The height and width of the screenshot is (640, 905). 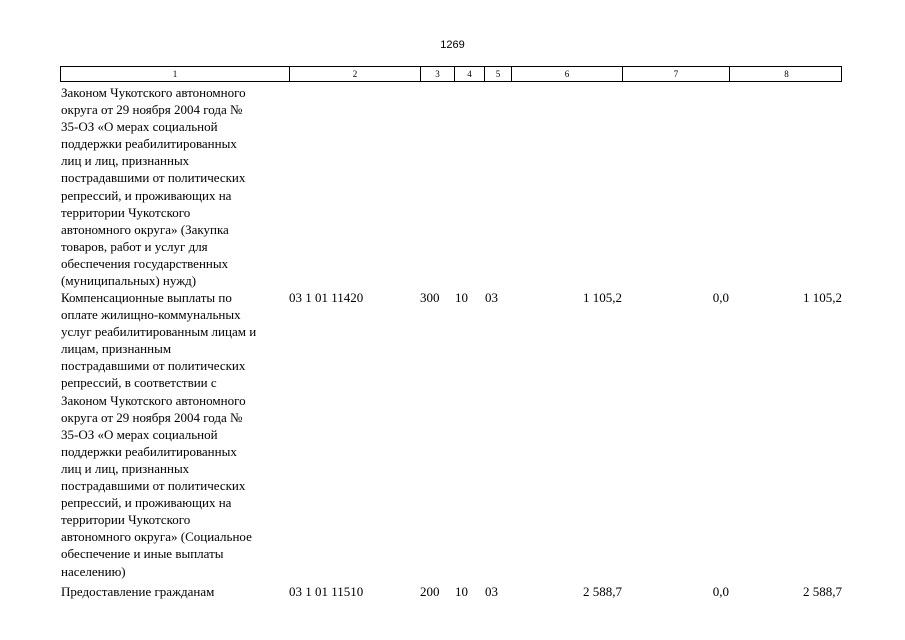 What do you see at coordinates (430, 591) in the screenshot?
I see `expense-type: 200` at bounding box center [430, 591].